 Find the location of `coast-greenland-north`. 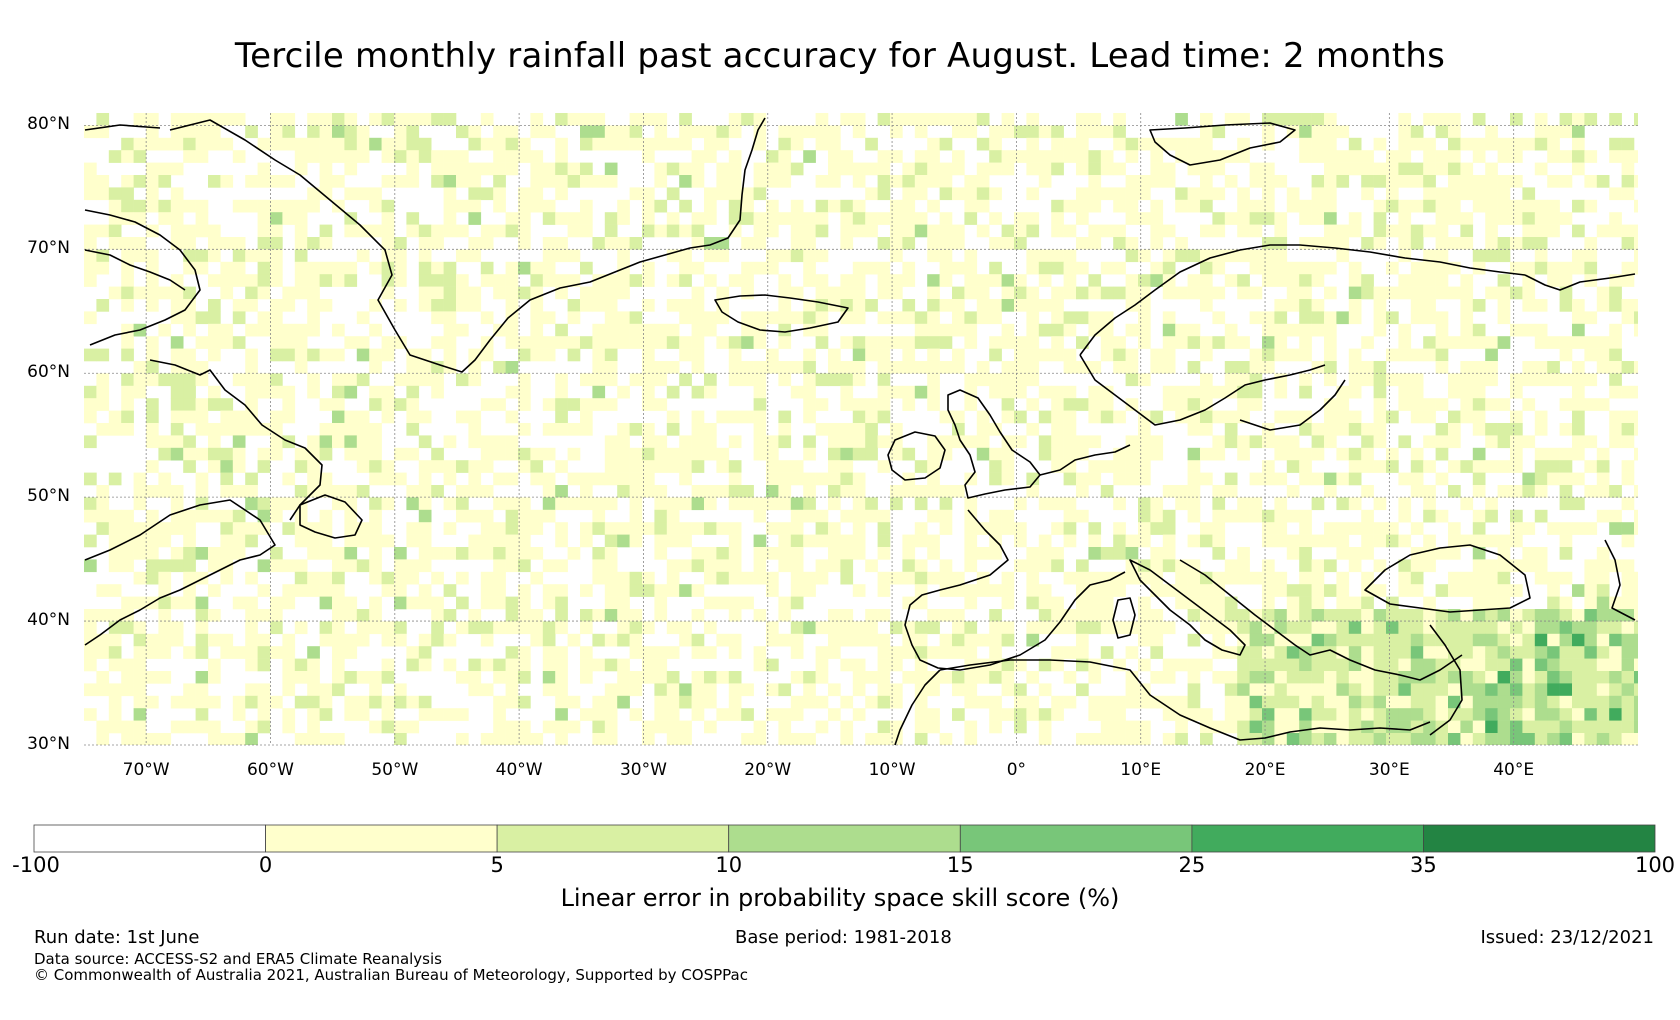

coast-greenland-north is located at coordinates (122, 127).